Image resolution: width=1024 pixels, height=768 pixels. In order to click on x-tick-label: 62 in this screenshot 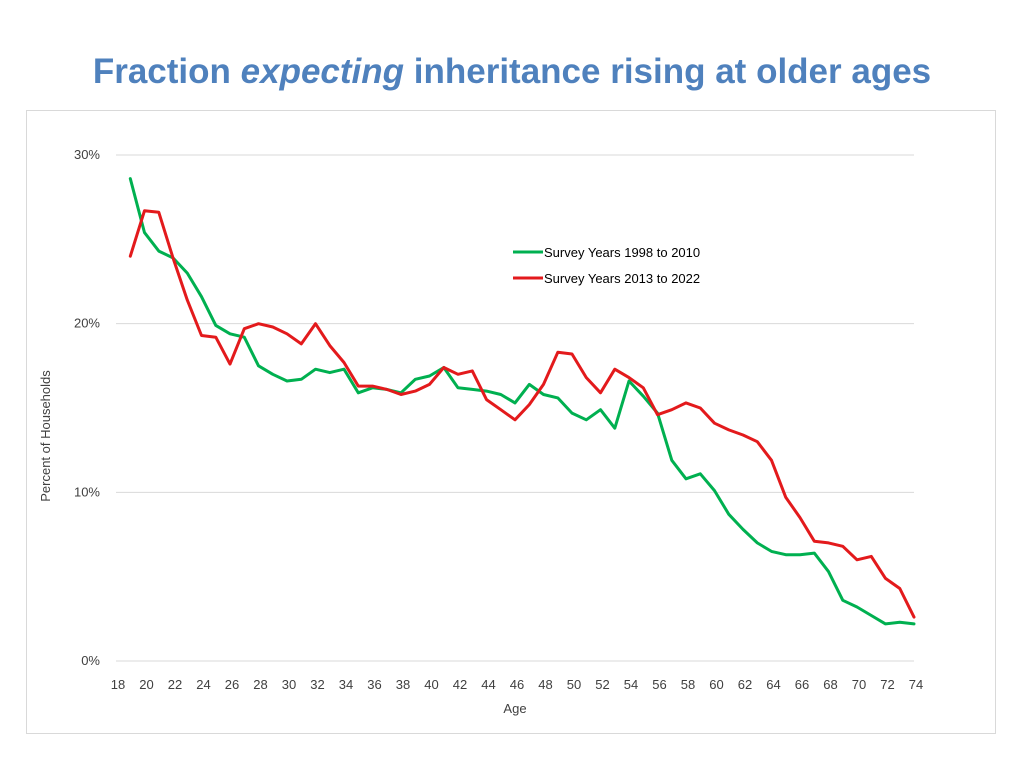, I will do `click(745, 684)`.